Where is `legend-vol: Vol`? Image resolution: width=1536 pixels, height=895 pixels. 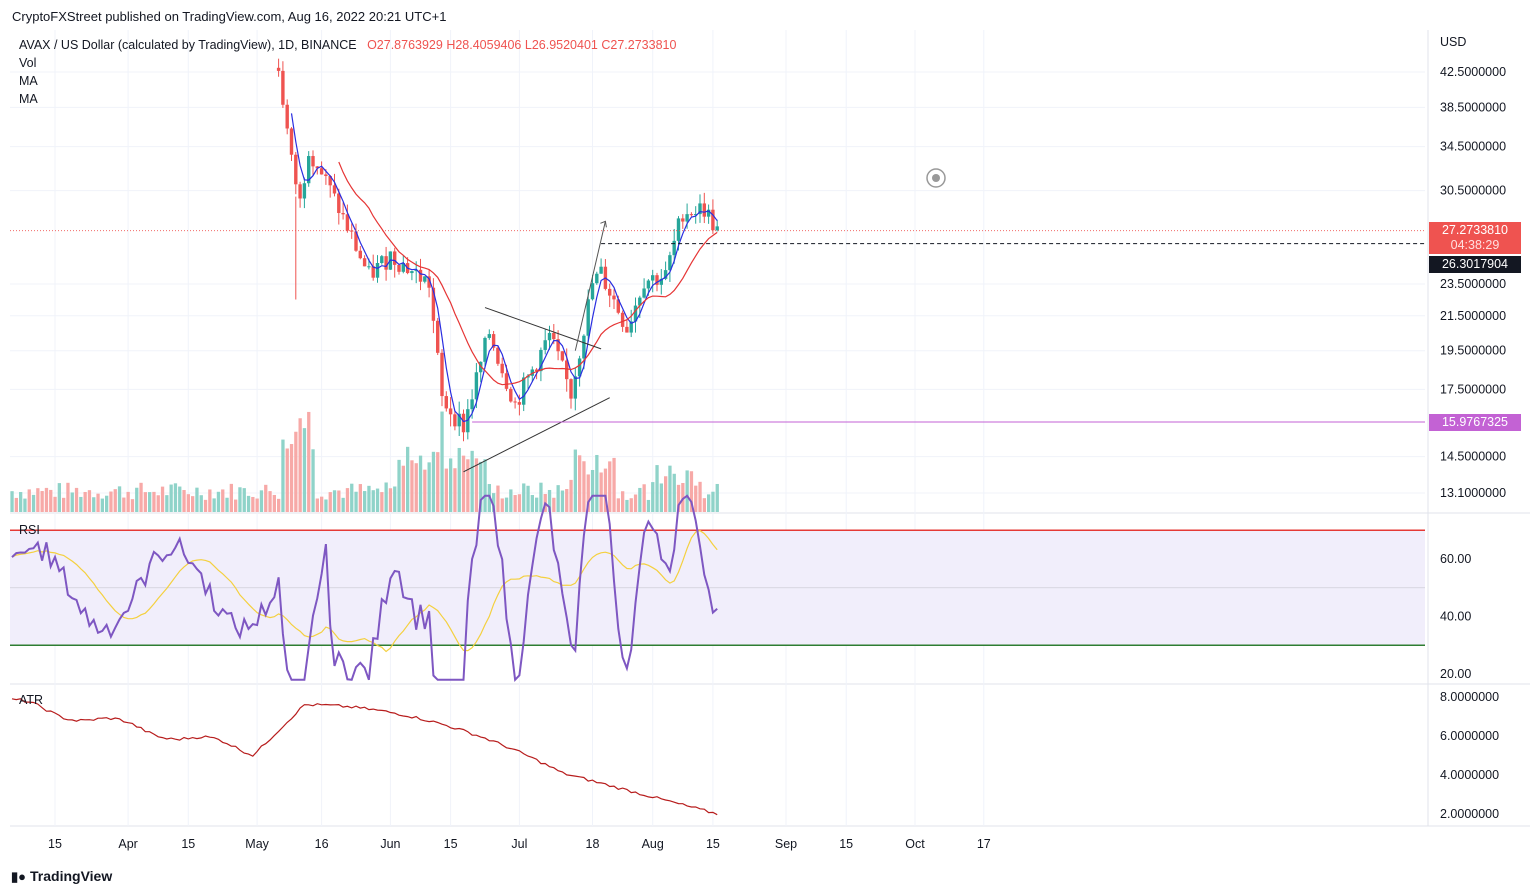
legend-vol: Vol is located at coordinates (28, 63).